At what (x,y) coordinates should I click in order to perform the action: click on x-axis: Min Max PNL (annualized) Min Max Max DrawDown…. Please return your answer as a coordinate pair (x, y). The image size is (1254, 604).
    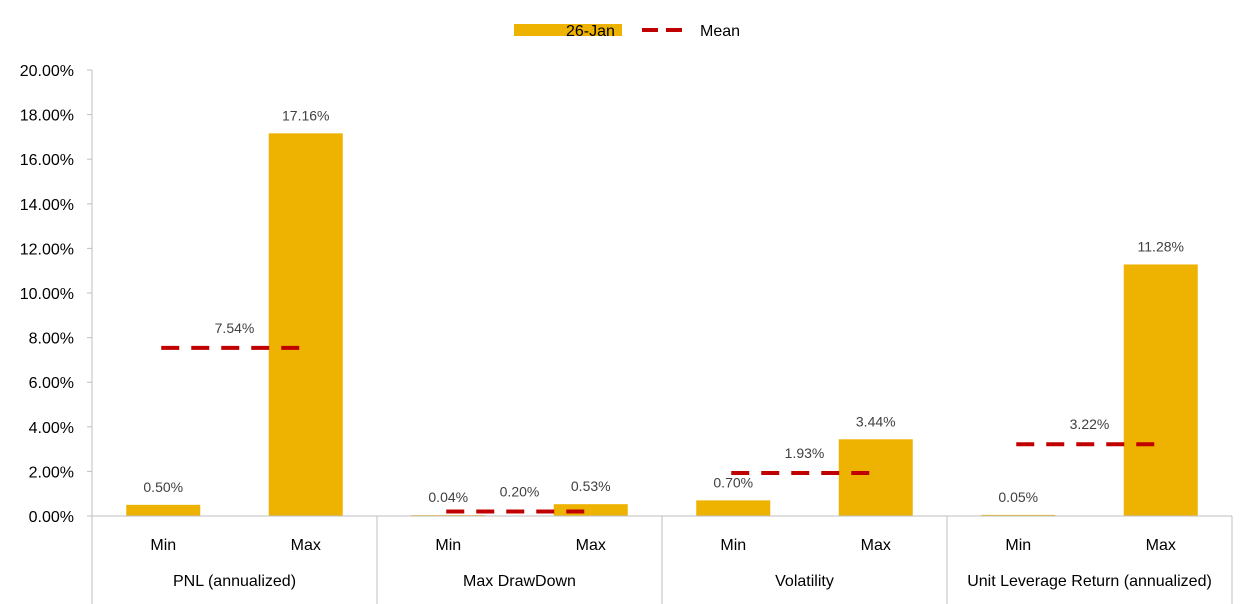
    Looking at the image, I should click on (662, 559).